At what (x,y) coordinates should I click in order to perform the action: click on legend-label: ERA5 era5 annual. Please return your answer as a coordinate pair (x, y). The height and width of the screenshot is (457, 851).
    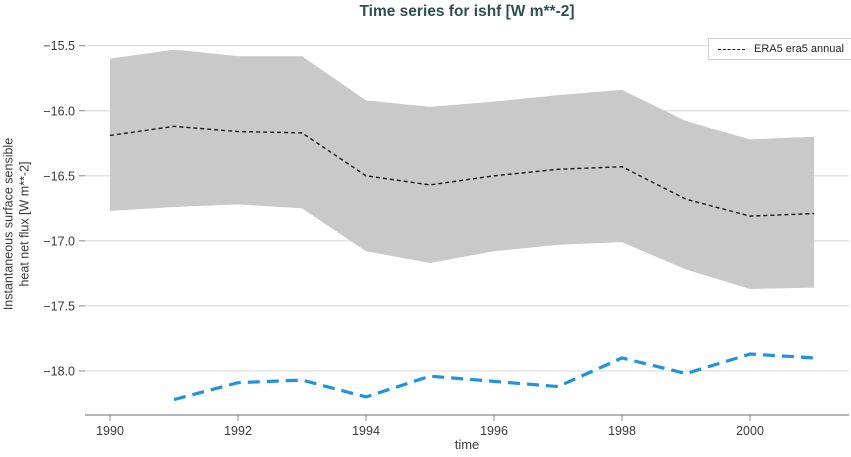
    Looking at the image, I should click on (799, 49).